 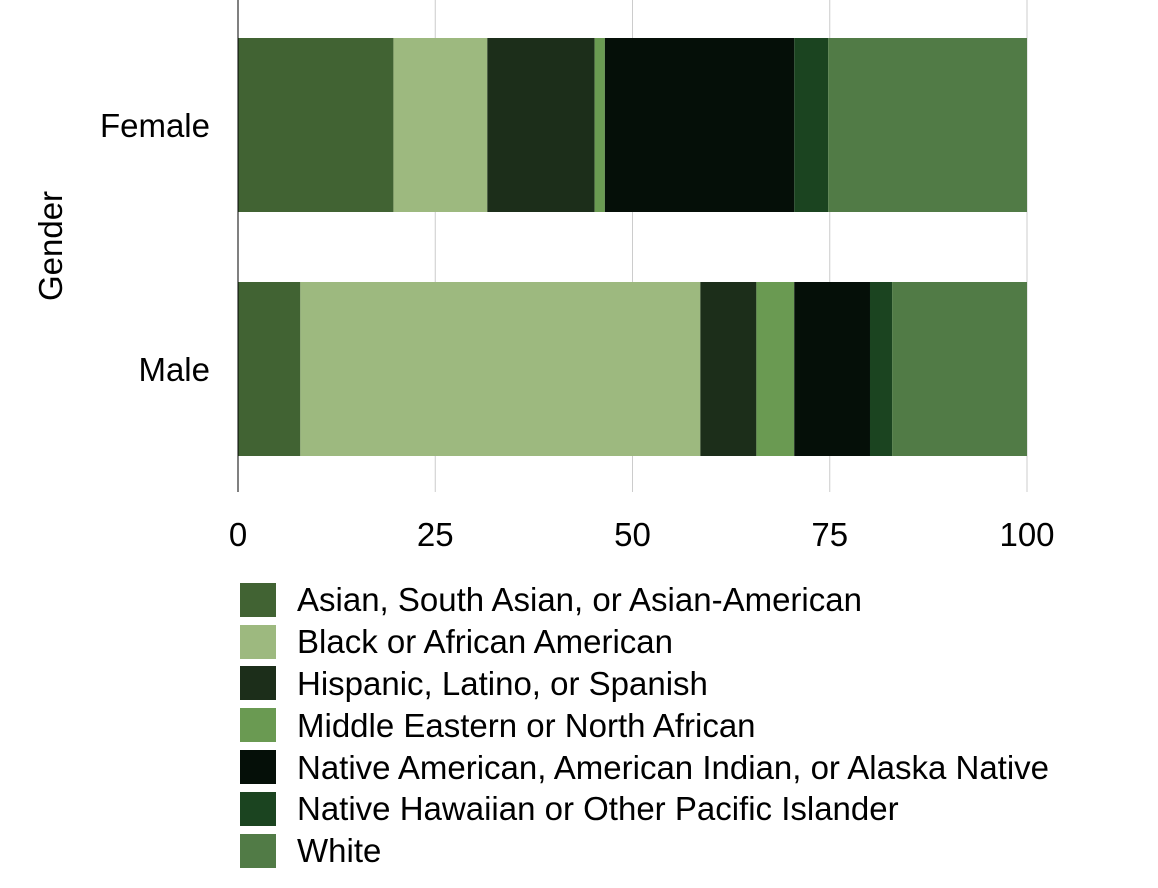 What do you see at coordinates (485, 642) in the screenshot?
I see `legend-label: Black or African American` at bounding box center [485, 642].